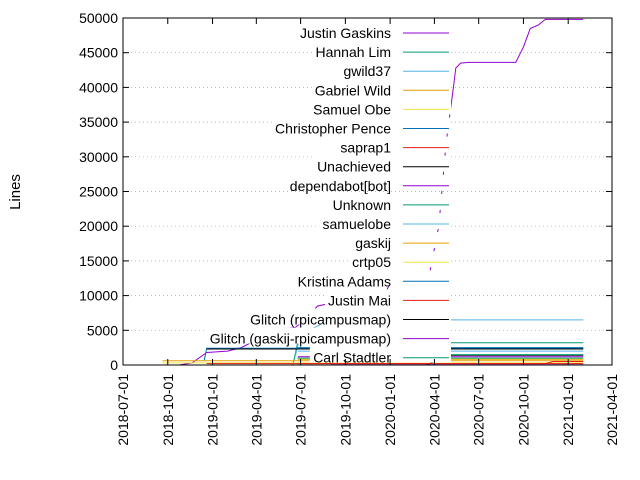 The height and width of the screenshot is (480, 640). I want to click on legend-label: crtp05, so click(371, 262).